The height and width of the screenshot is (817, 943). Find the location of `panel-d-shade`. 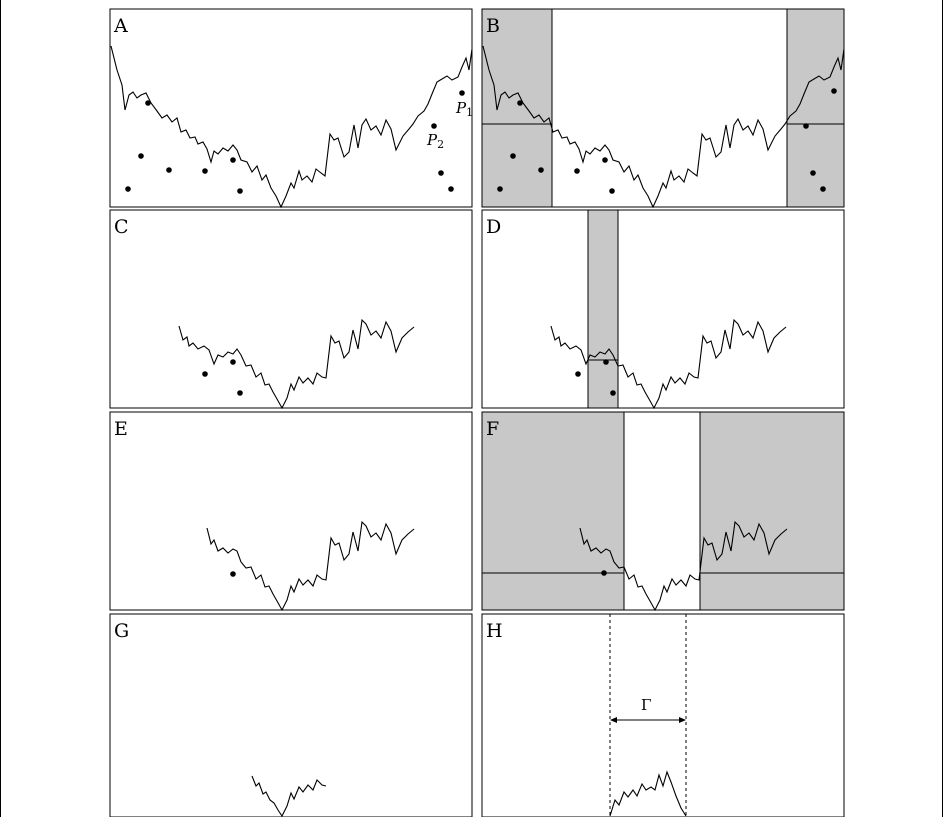

panel-d-shade is located at coordinates (603, 309).